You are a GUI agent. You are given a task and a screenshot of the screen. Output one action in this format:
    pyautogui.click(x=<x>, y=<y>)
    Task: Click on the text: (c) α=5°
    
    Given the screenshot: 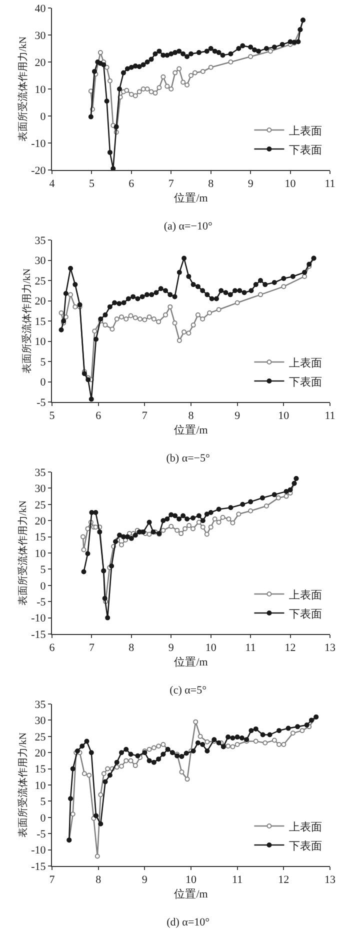 What is the action you would take?
    pyautogui.click(x=188, y=690)
    